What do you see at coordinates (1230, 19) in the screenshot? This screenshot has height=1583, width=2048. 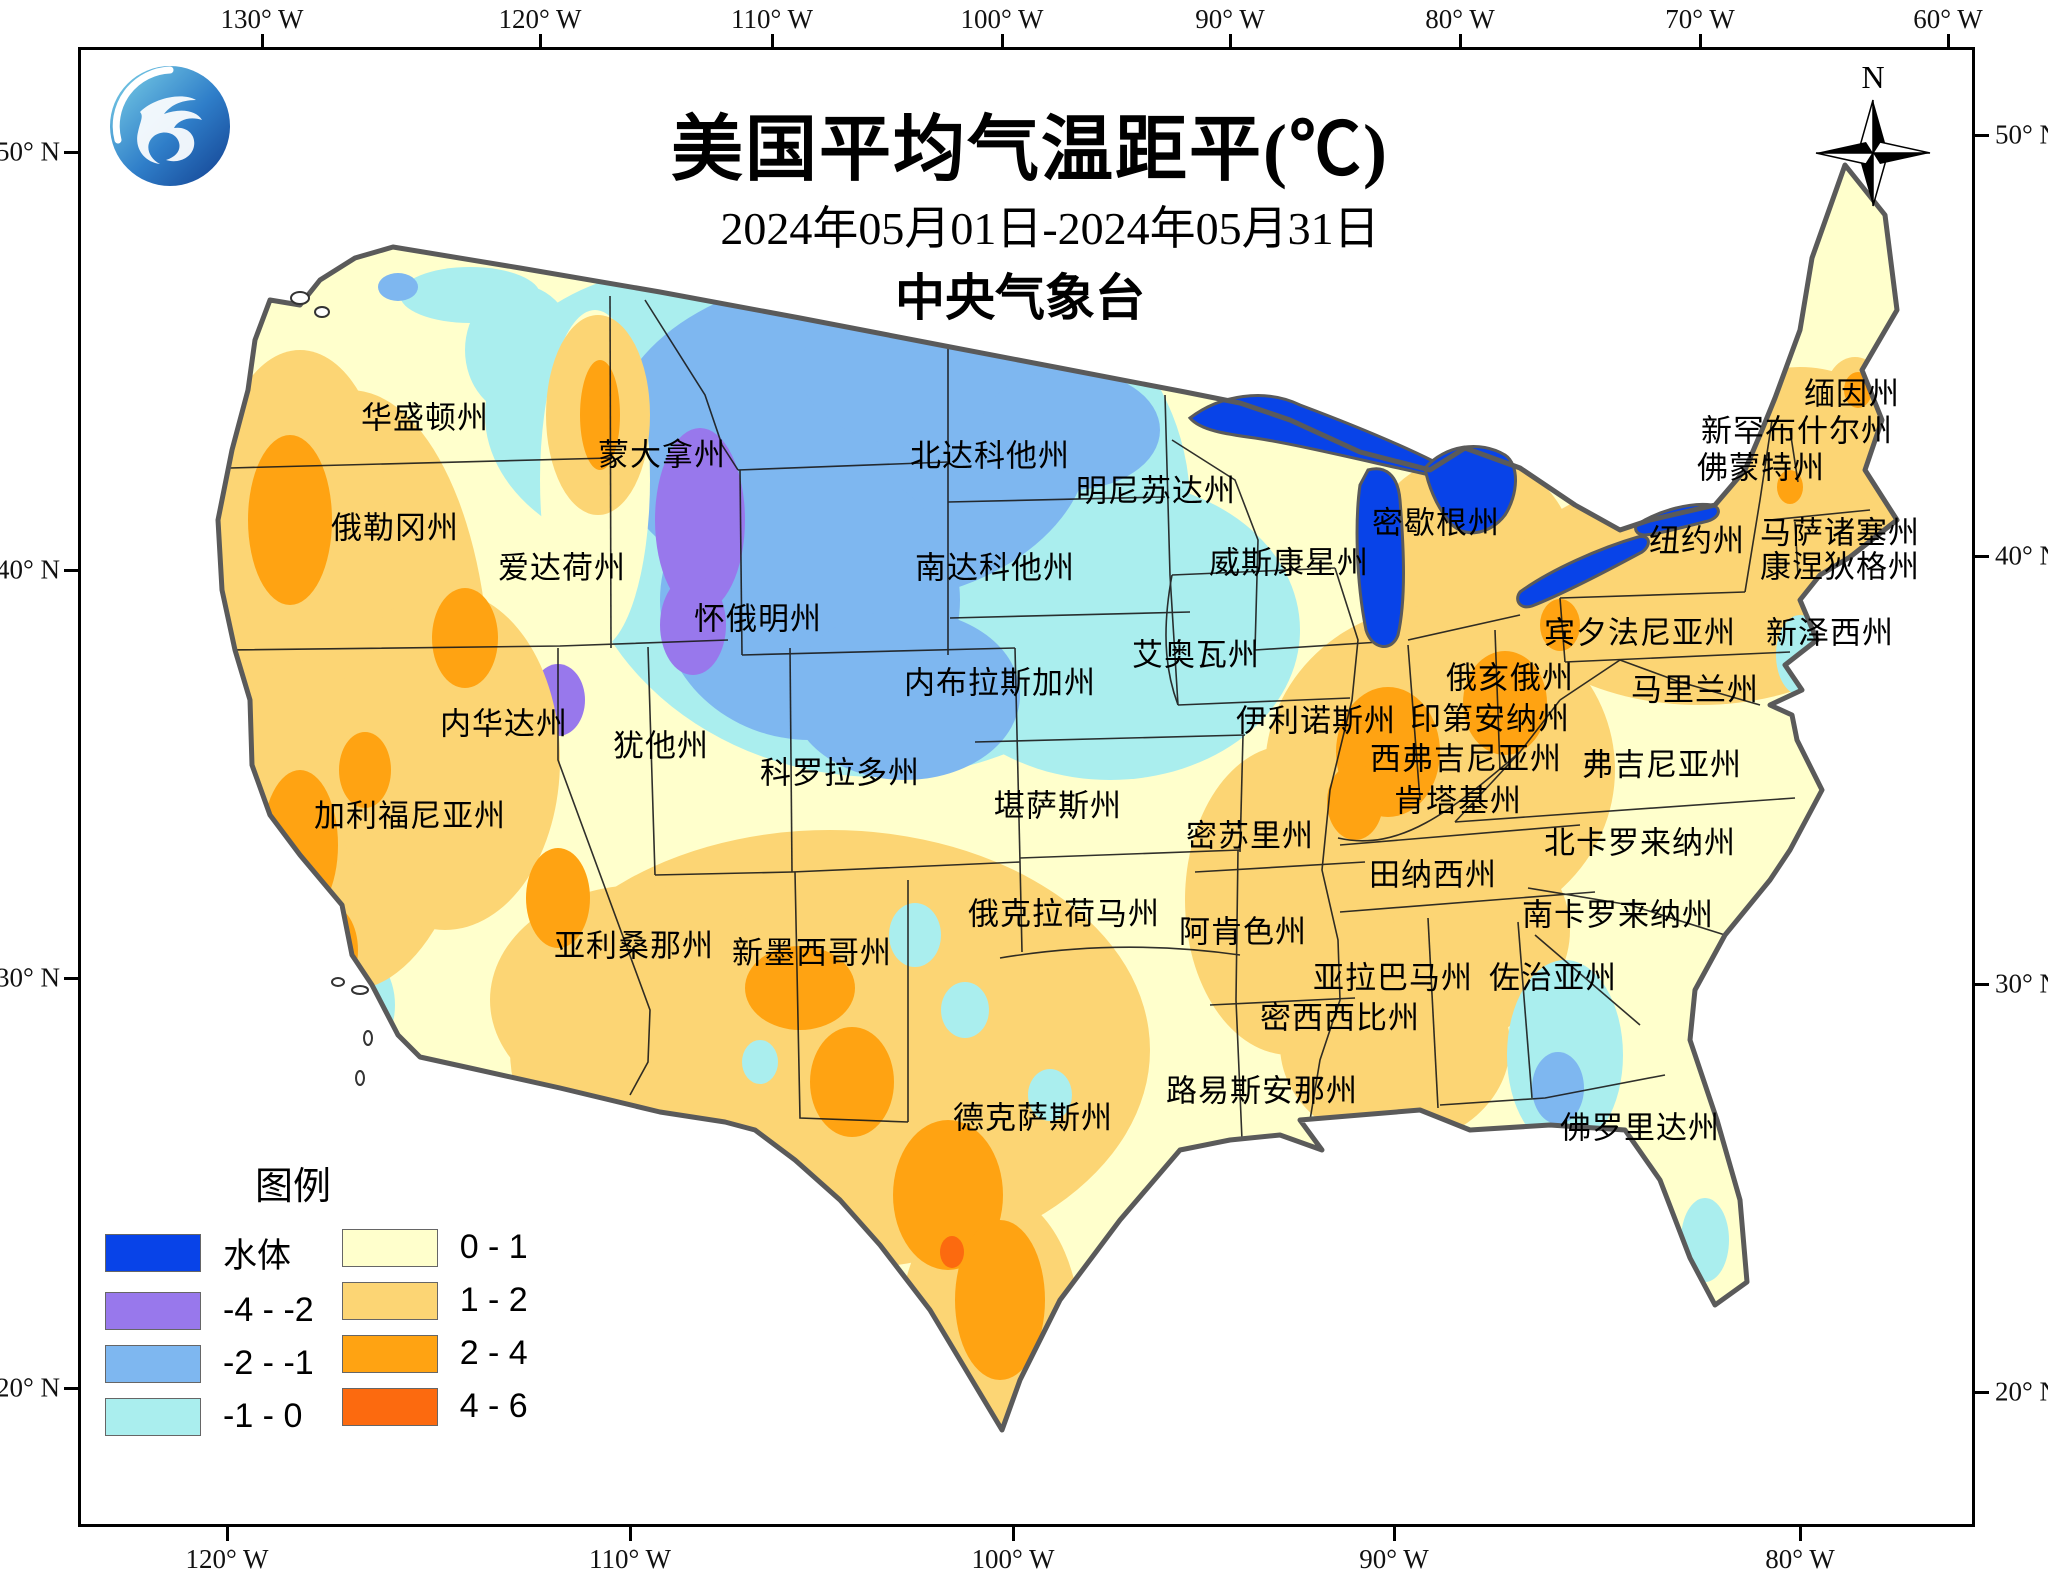 I see `top-axis-label: 90° W` at bounding box center [1230, 19].